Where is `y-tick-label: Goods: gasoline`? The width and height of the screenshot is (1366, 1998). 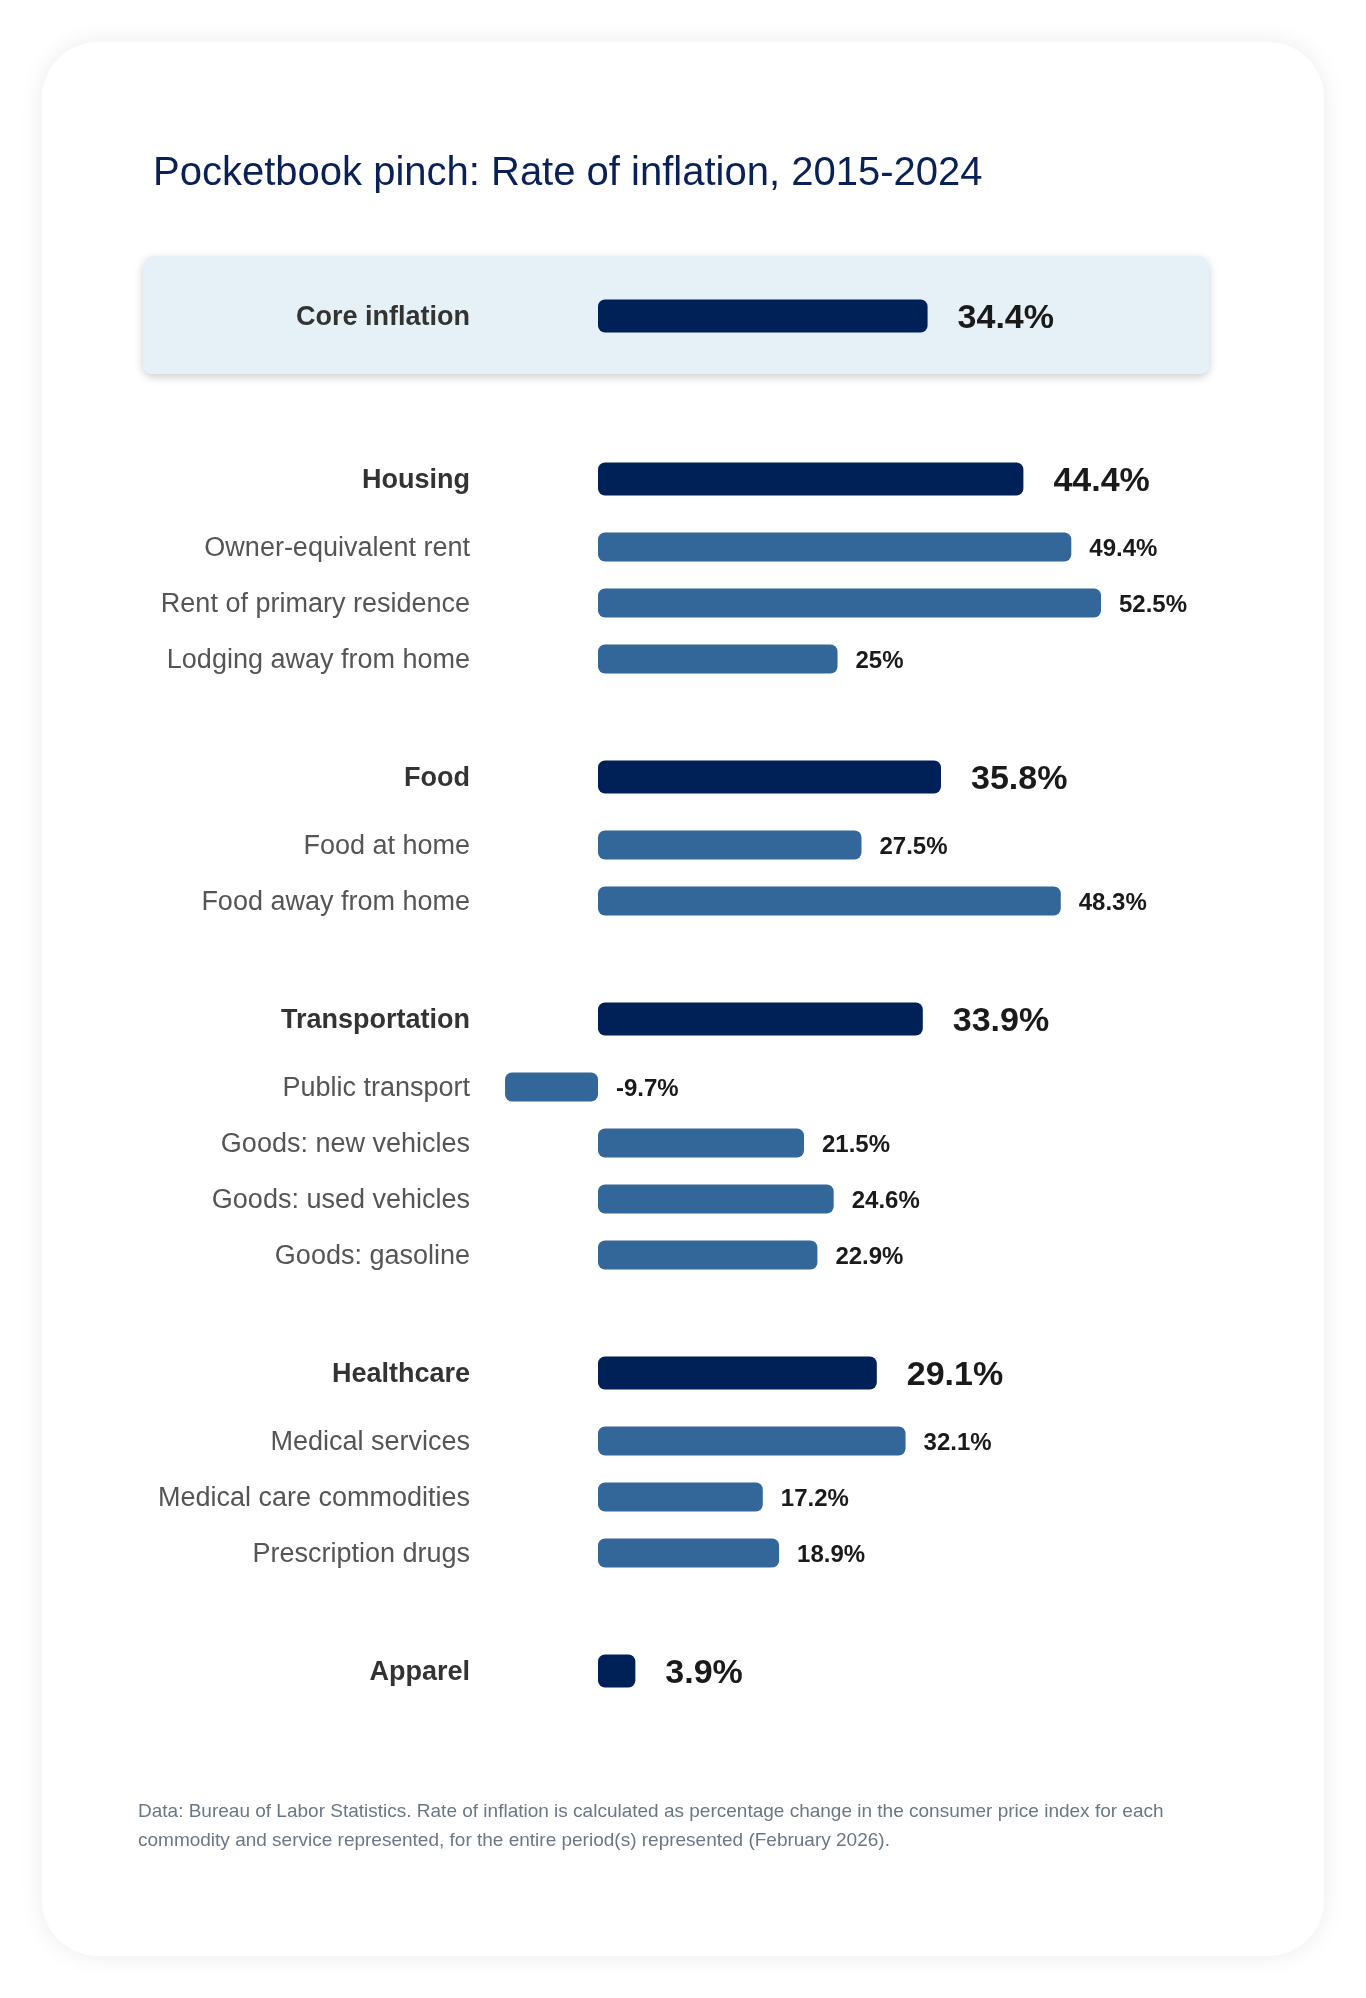 y-tick-label: Goods: gasoline is located at coordinates (372, 1255).